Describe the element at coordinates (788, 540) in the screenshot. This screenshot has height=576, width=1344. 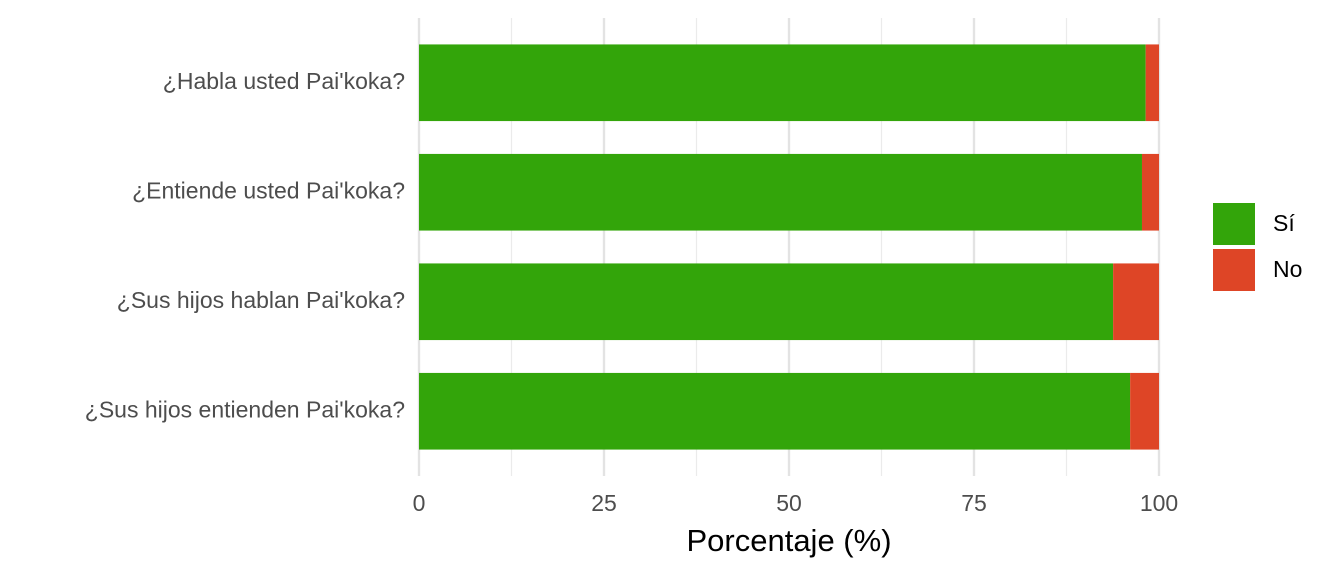
I see `x-axis-title: Porcentaje (%)` at that location.